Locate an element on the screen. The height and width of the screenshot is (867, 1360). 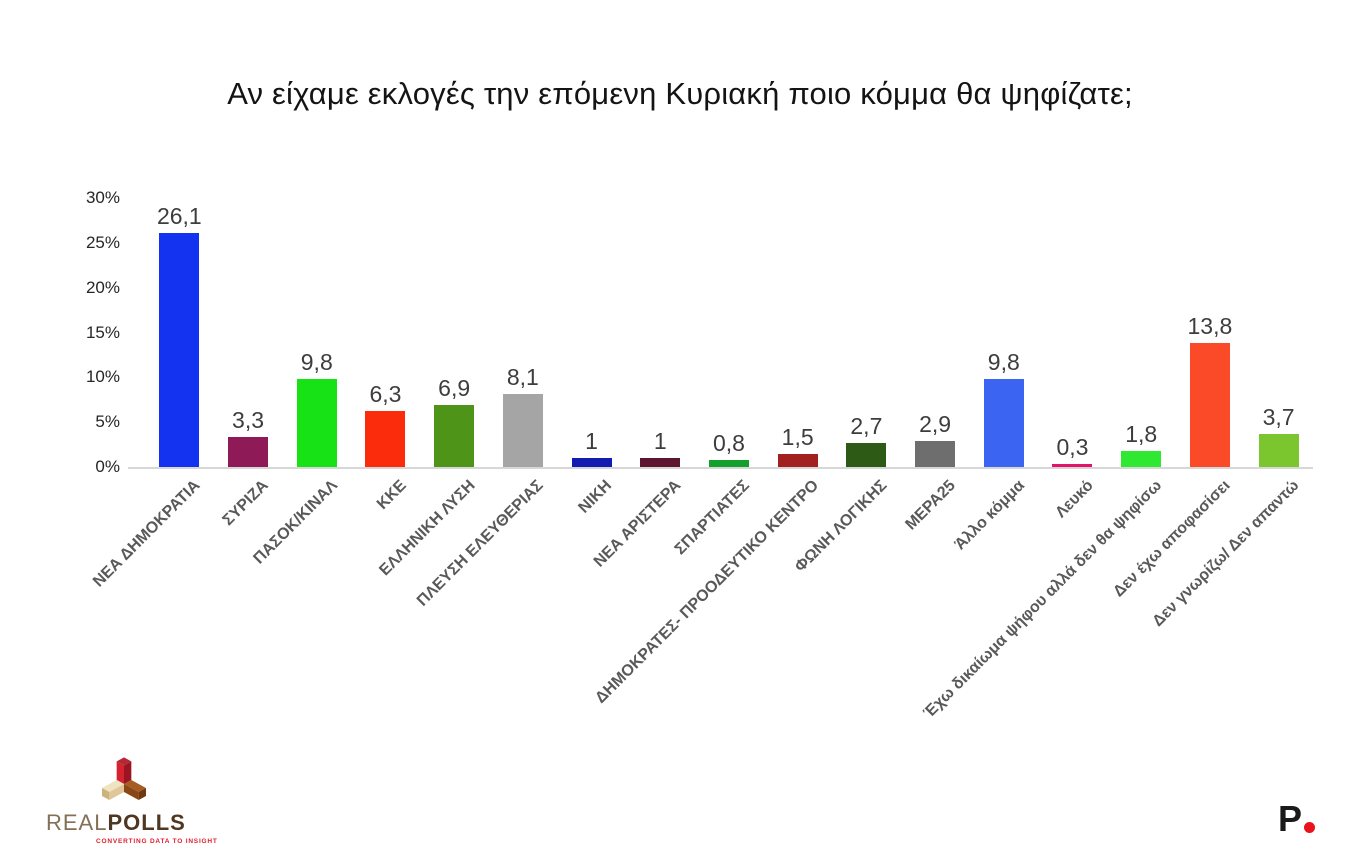
bar-column: 6,9 ΕΛΛΗΝΙΚΗ ΛΥΣΗ is located at coordinates (432, 388).